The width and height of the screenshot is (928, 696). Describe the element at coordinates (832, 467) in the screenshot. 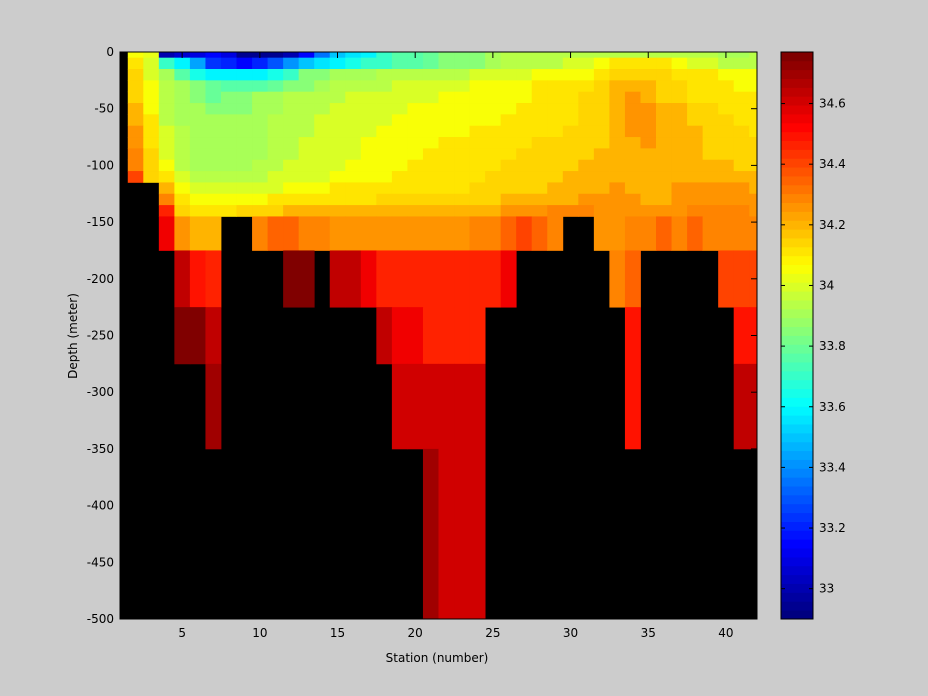

I see `colorbar-tick-label: 33.4` at that location.